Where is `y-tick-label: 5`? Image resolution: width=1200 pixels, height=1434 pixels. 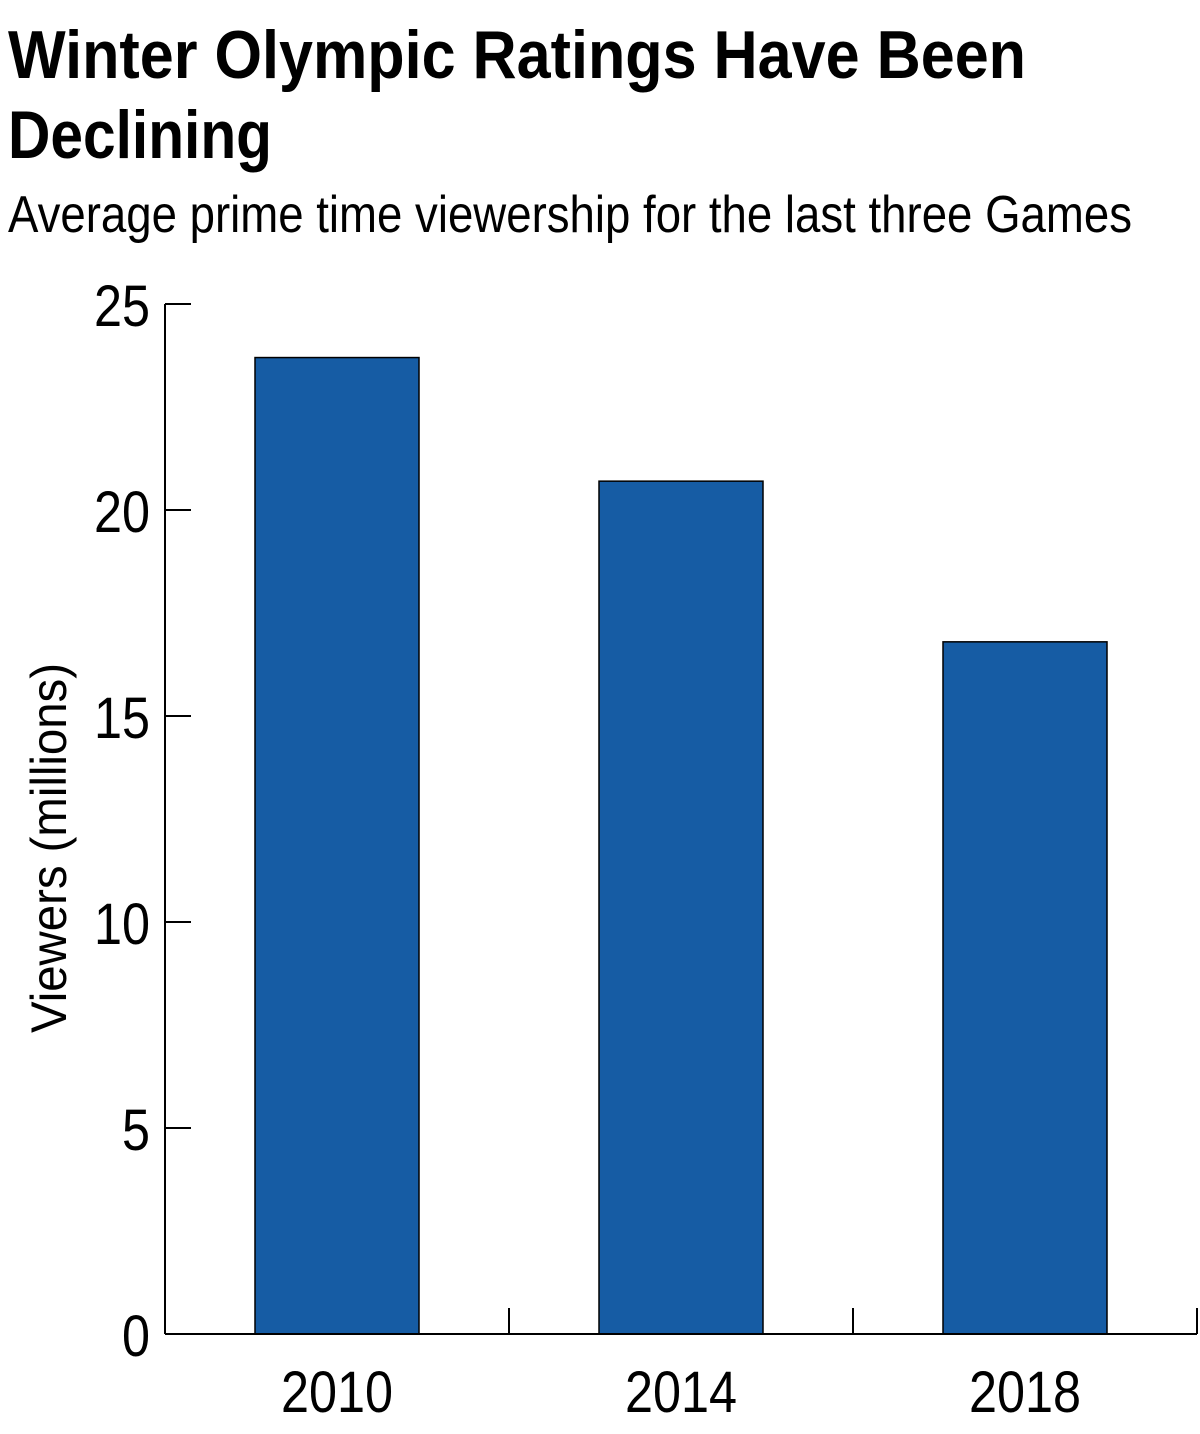
y-tick-label: 5 is located at coordinates (136, 1130).